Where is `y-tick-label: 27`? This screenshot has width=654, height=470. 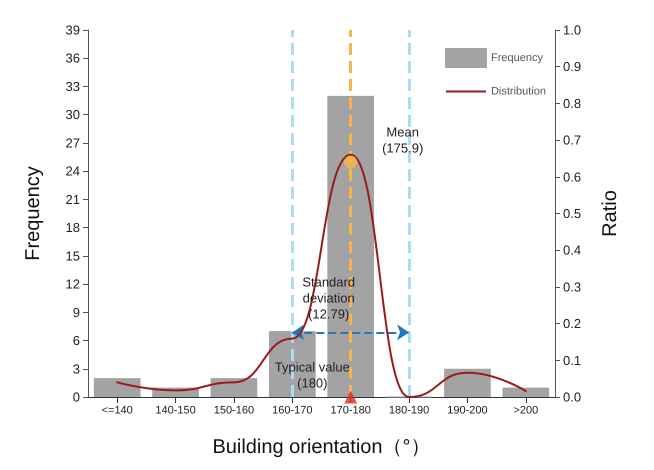
y-tick-label: 27 is located at coordinates (73, 142).